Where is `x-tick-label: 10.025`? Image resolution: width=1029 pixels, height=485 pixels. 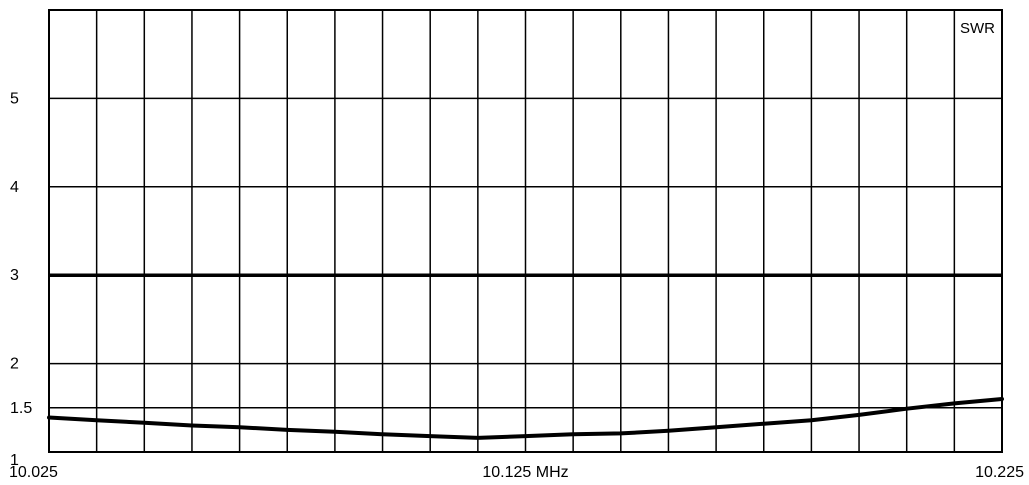
x-tick-label: 10.025 is located at coordinates (33, 472).